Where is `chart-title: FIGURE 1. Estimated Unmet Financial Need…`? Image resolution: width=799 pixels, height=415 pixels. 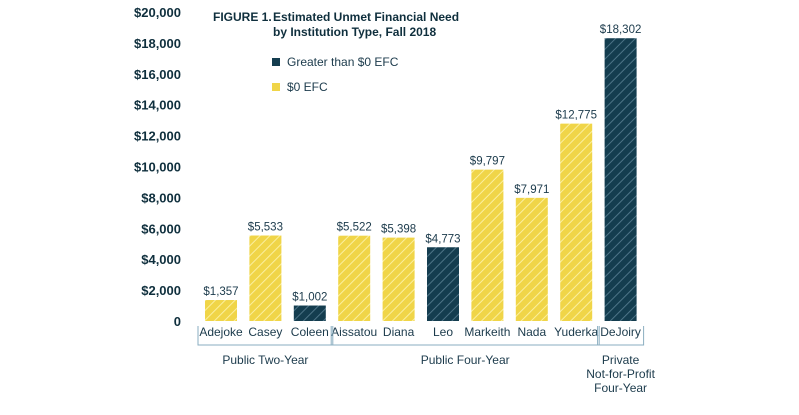 chart-title: FIGURE 1. Estimated Unmet Financial Need… is located at coordinates (336, 24).